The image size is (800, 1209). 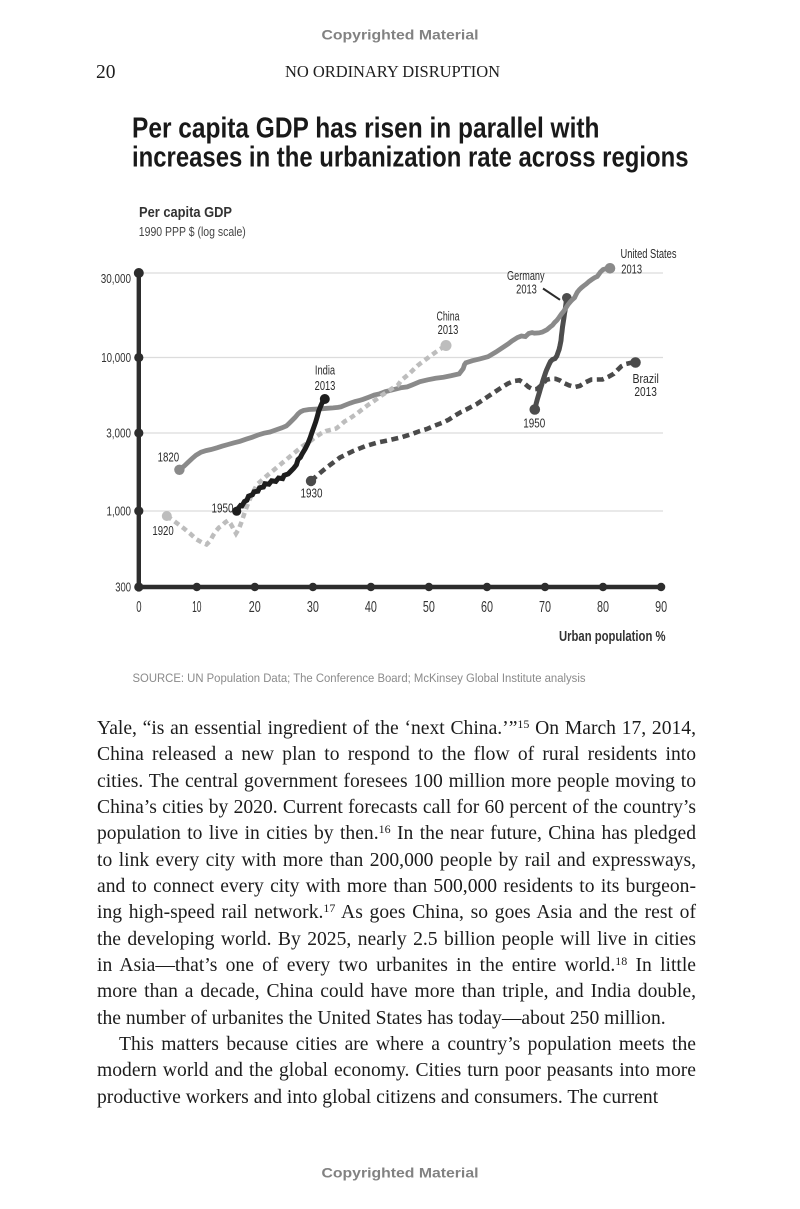 I want to click on svg-text: 90, so click(x=661, y=607).